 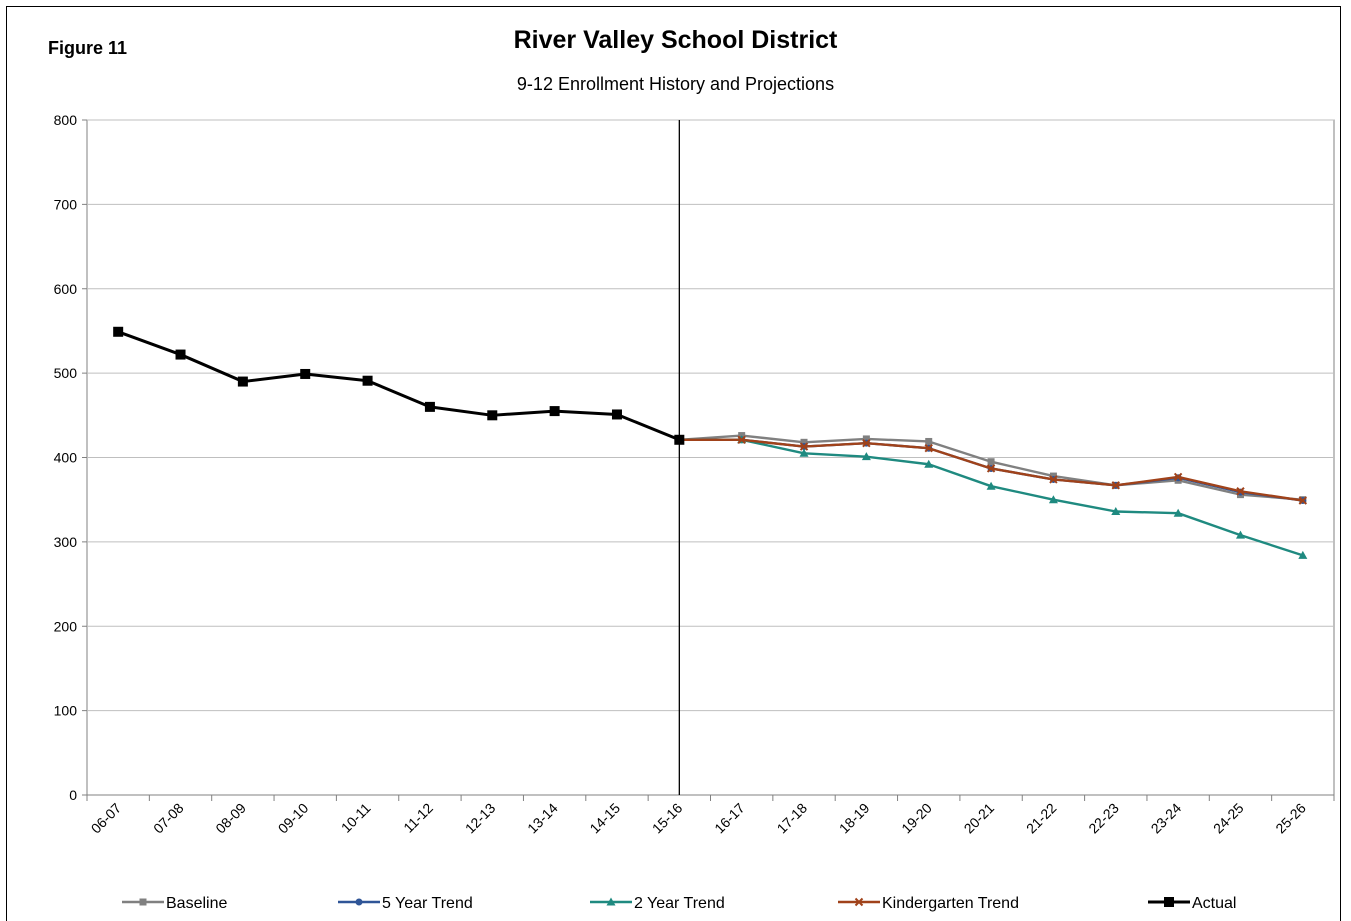 I want to click on x-tick-label: 25-26, so click(x=1290, y=818).